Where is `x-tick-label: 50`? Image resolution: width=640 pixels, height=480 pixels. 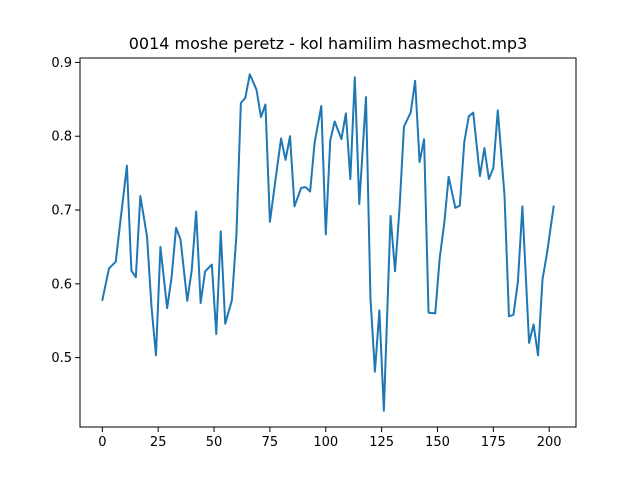
x-tick-label: 50 is located at coordinates (214, 442).